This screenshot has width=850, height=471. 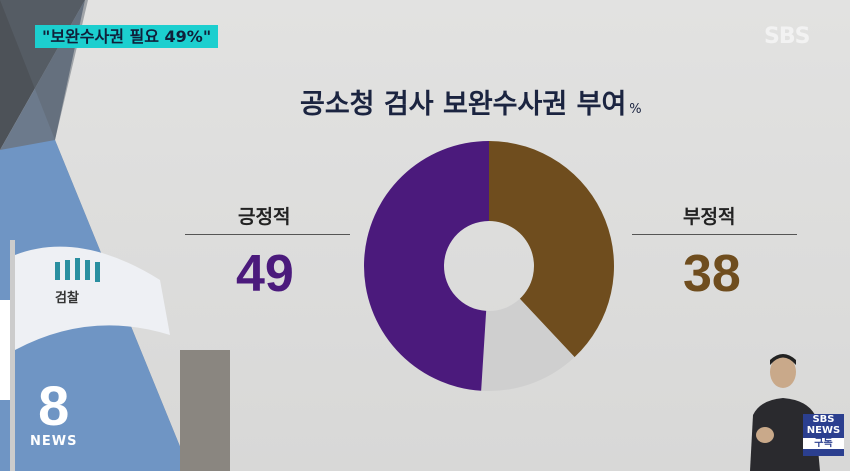 What do you see at coordinates (54, 405) in the screenshot?
I see `logo-number: 8` at bounding box center [54, 405].